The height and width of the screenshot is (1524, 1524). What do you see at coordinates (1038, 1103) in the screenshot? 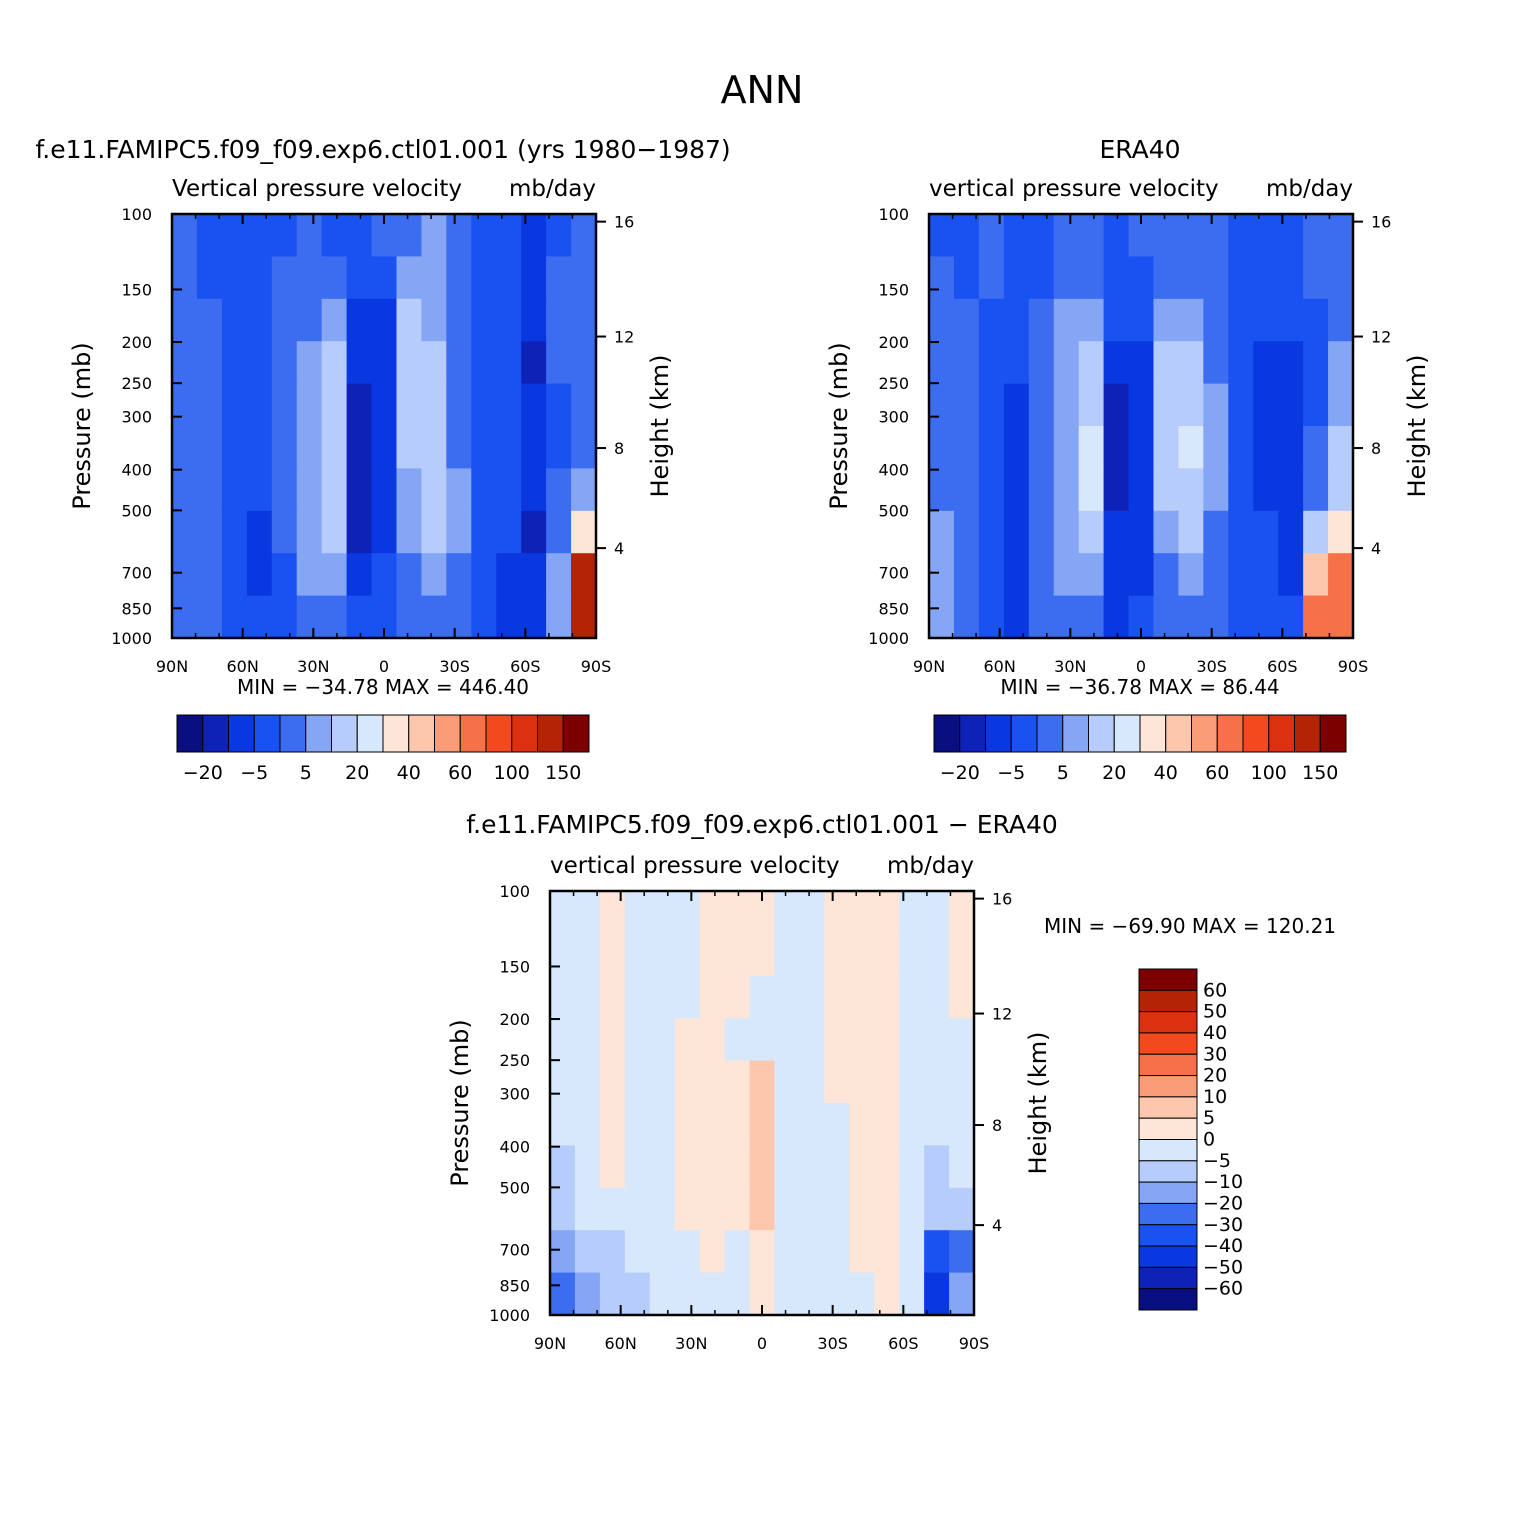
I see `y2-axis-title: Height (km)` at bounding box center [1038, 1103].